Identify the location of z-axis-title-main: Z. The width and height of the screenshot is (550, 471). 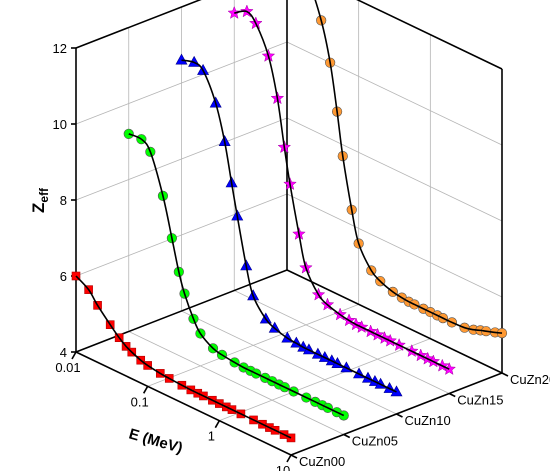
(38, 208).